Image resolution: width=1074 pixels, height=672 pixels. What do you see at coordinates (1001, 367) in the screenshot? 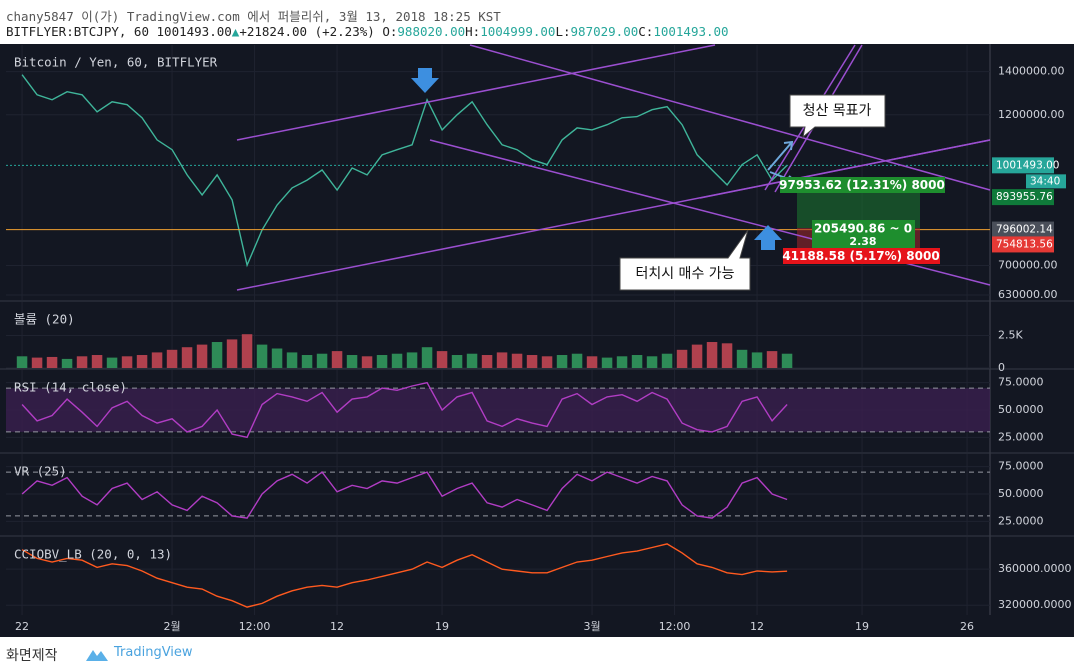
I see `y-tick-label: 0` at bounding box center [1001, 367].